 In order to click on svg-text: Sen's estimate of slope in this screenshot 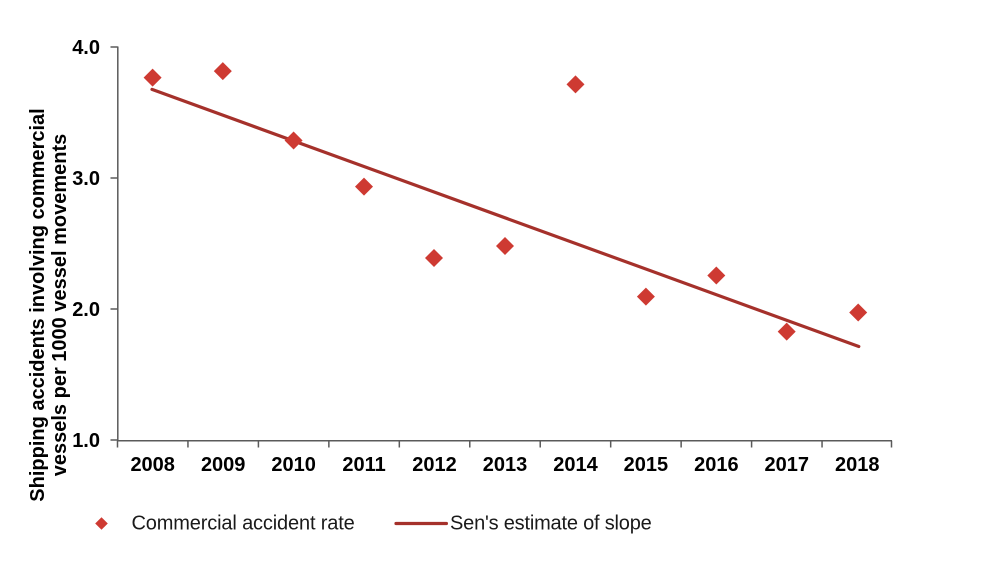, I will do `click(551, 524)`.